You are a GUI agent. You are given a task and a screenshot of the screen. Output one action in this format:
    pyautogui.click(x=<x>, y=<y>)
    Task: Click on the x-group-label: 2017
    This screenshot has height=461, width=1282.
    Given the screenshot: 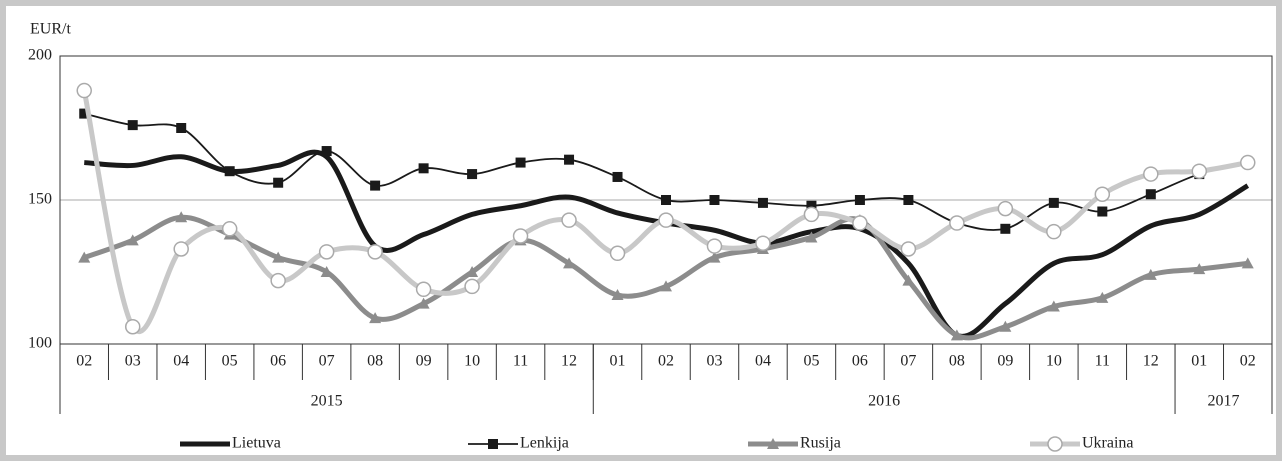 What is the action you would take?
    pyautogui.click(x=1224, y=401)
    